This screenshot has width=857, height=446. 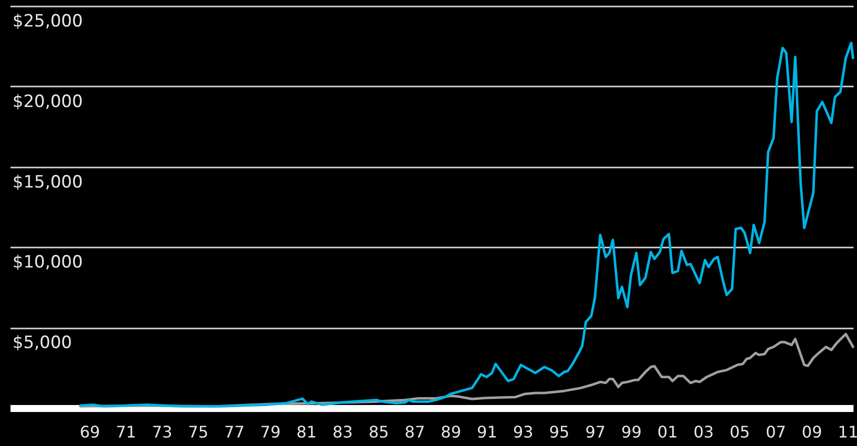 I want to click on y-tick-label: $10,000, so click(x=47, y=262).